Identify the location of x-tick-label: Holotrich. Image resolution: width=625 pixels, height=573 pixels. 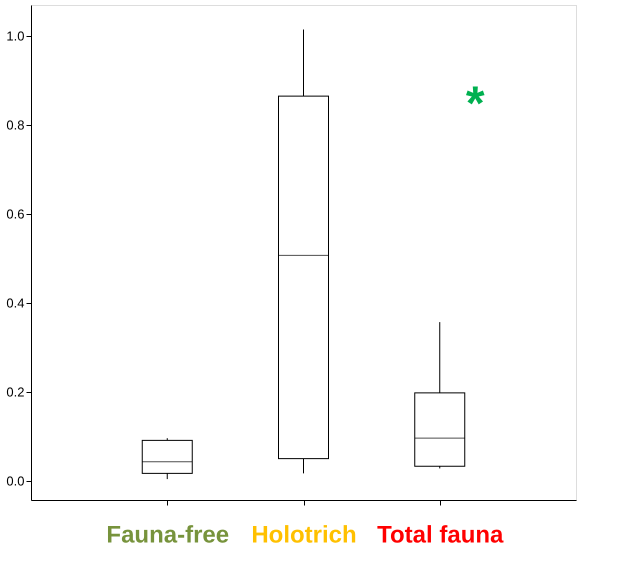
(304, 535).